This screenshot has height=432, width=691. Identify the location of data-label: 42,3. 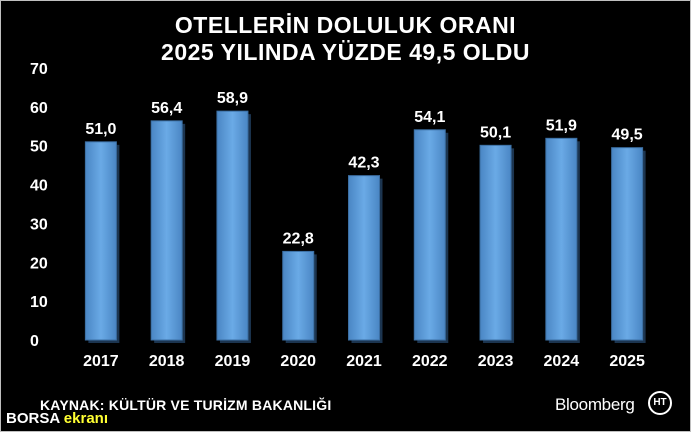
(363, 163).